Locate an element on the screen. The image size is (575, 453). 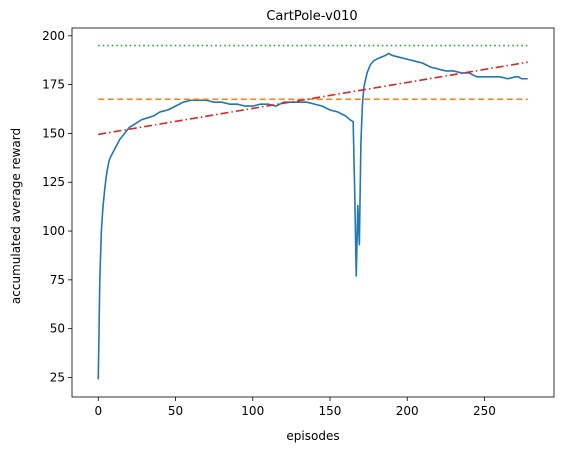
y-tick-label: 175 is located at coordinates (53, 85).